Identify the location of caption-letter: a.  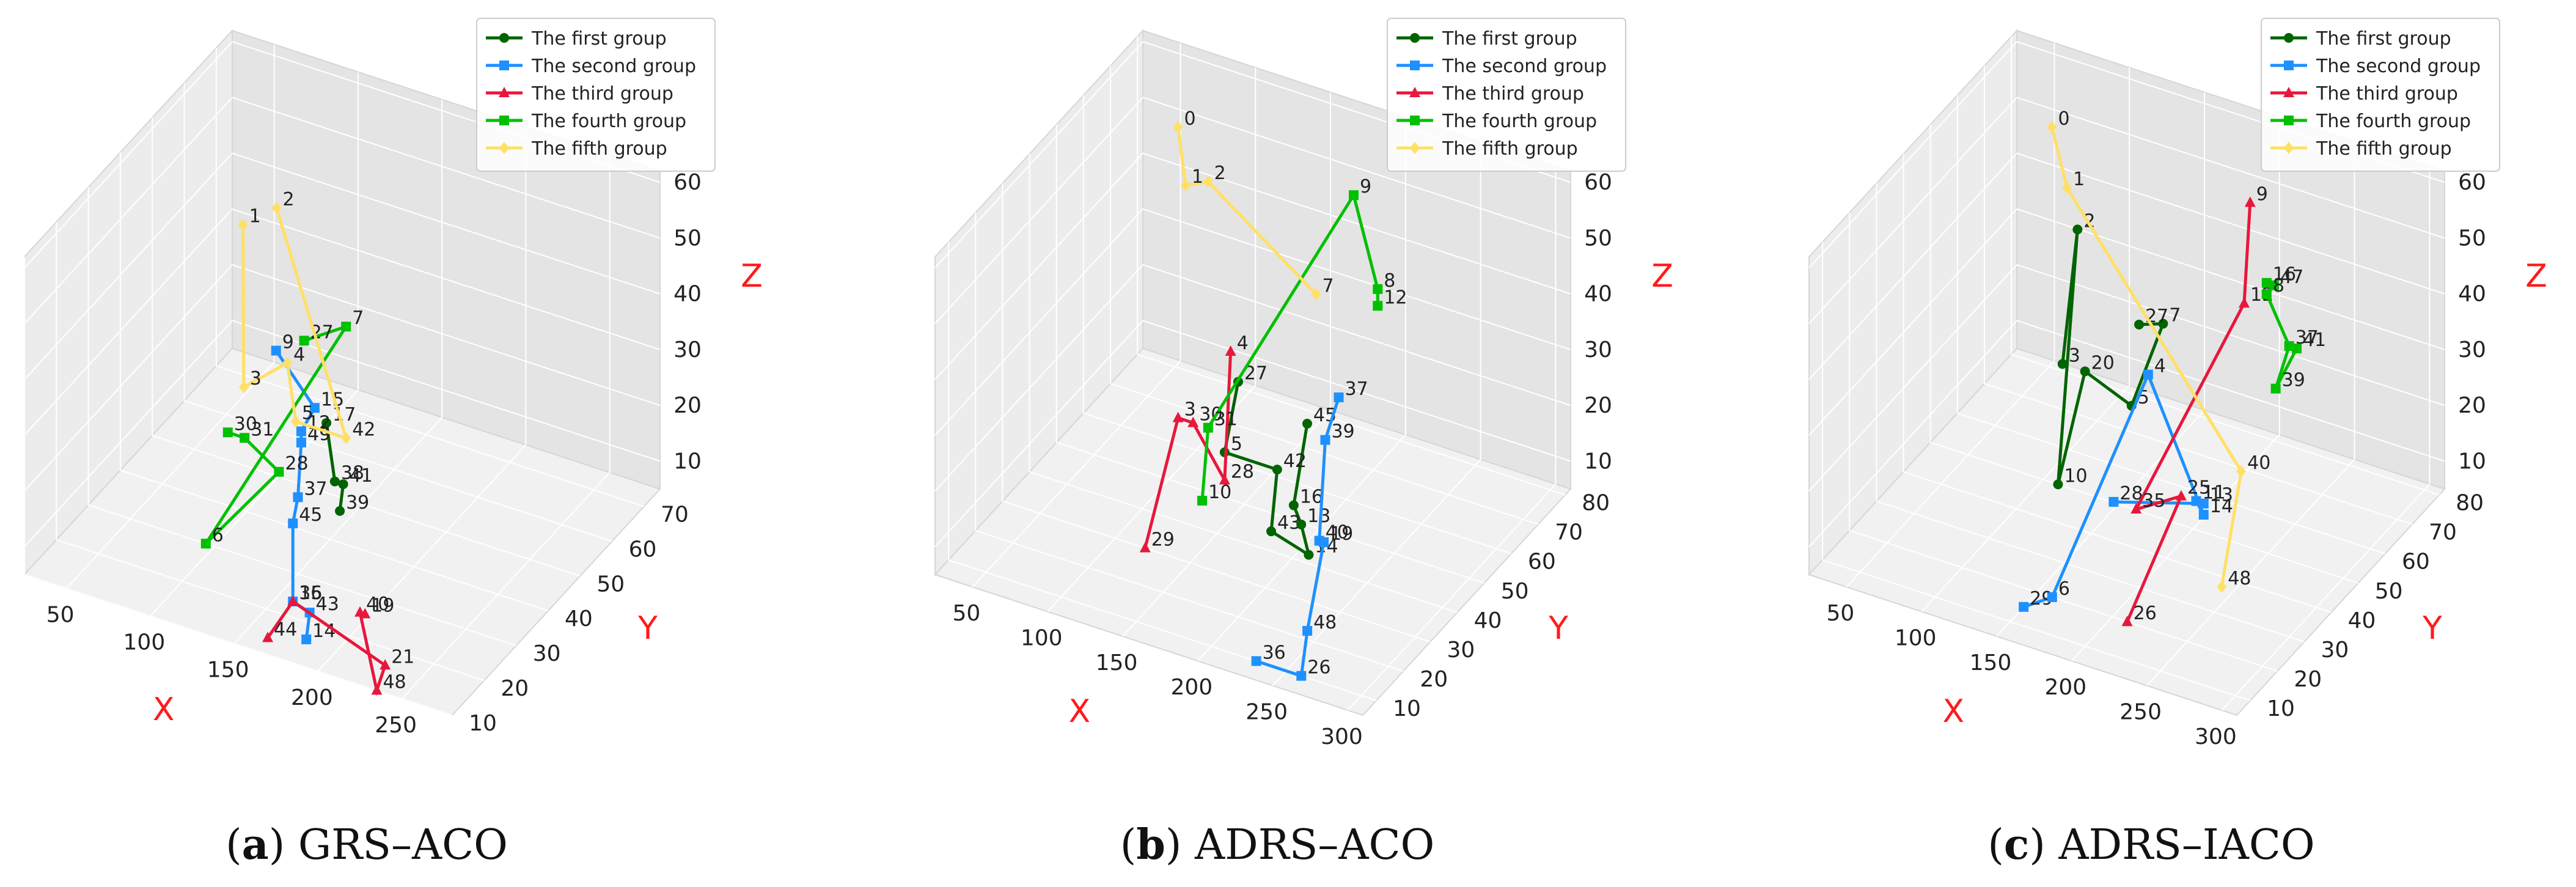
(255, 844).